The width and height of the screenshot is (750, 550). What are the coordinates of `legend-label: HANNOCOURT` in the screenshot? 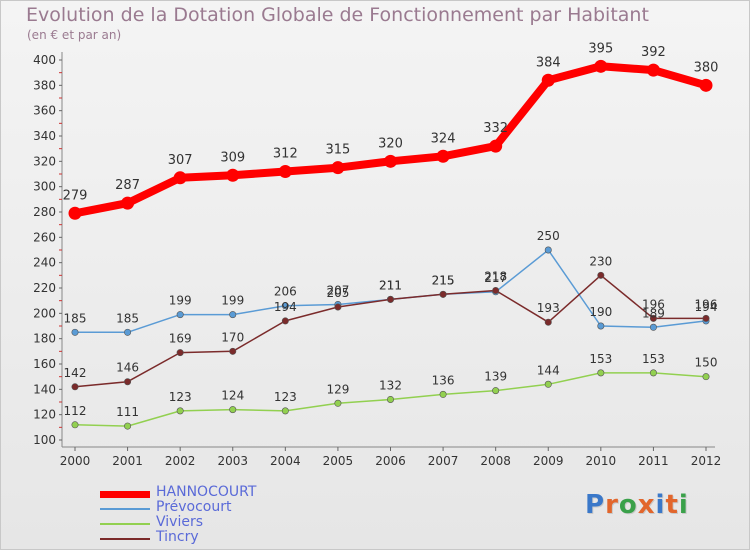 It's located at (206, 492).